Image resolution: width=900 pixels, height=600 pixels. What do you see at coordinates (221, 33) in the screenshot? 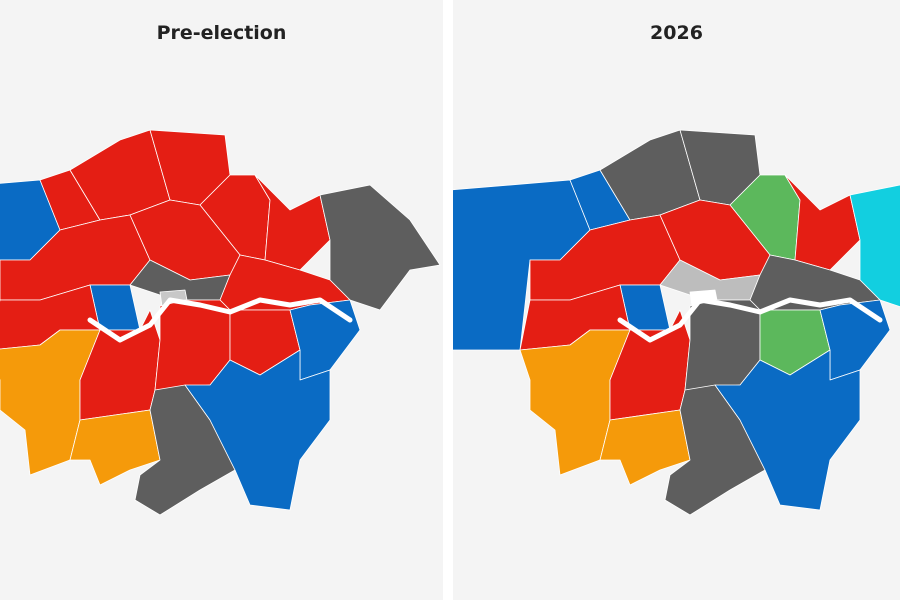
I see `map-title: Pre-election` at bounding box center [221, 33].